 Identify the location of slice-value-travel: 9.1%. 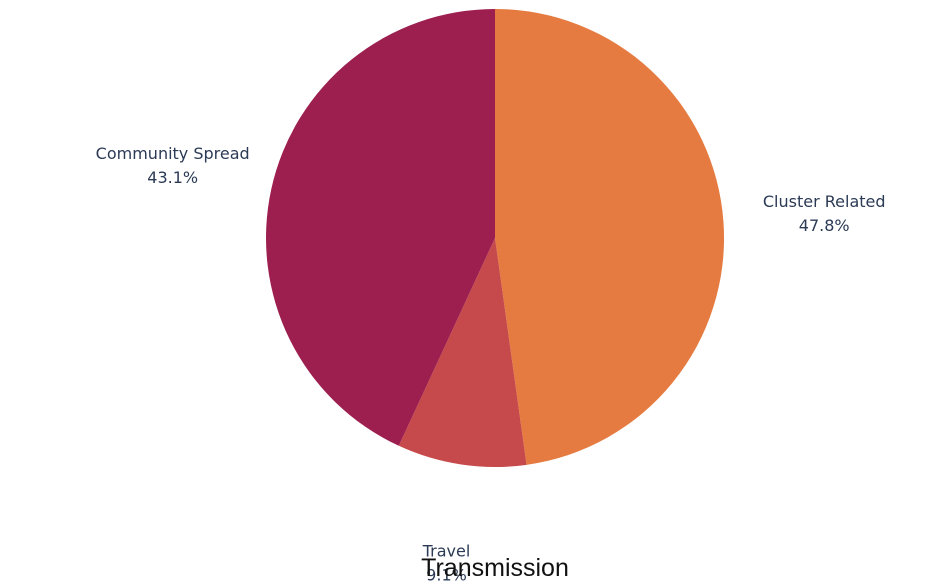
(446, 574).